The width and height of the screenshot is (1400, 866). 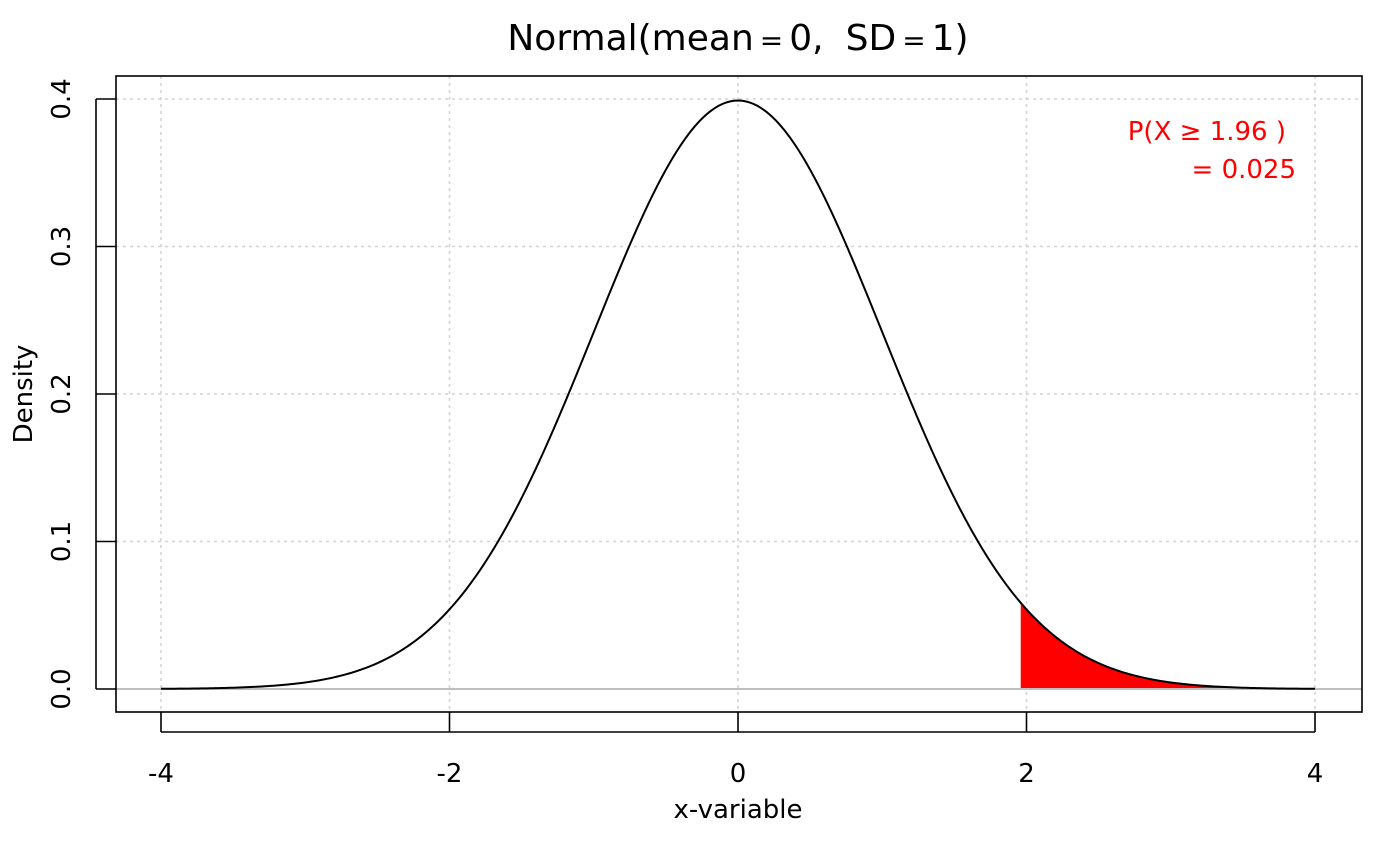 I want to click on x-tick-label-3: 2, so click(x=1026, y=774).